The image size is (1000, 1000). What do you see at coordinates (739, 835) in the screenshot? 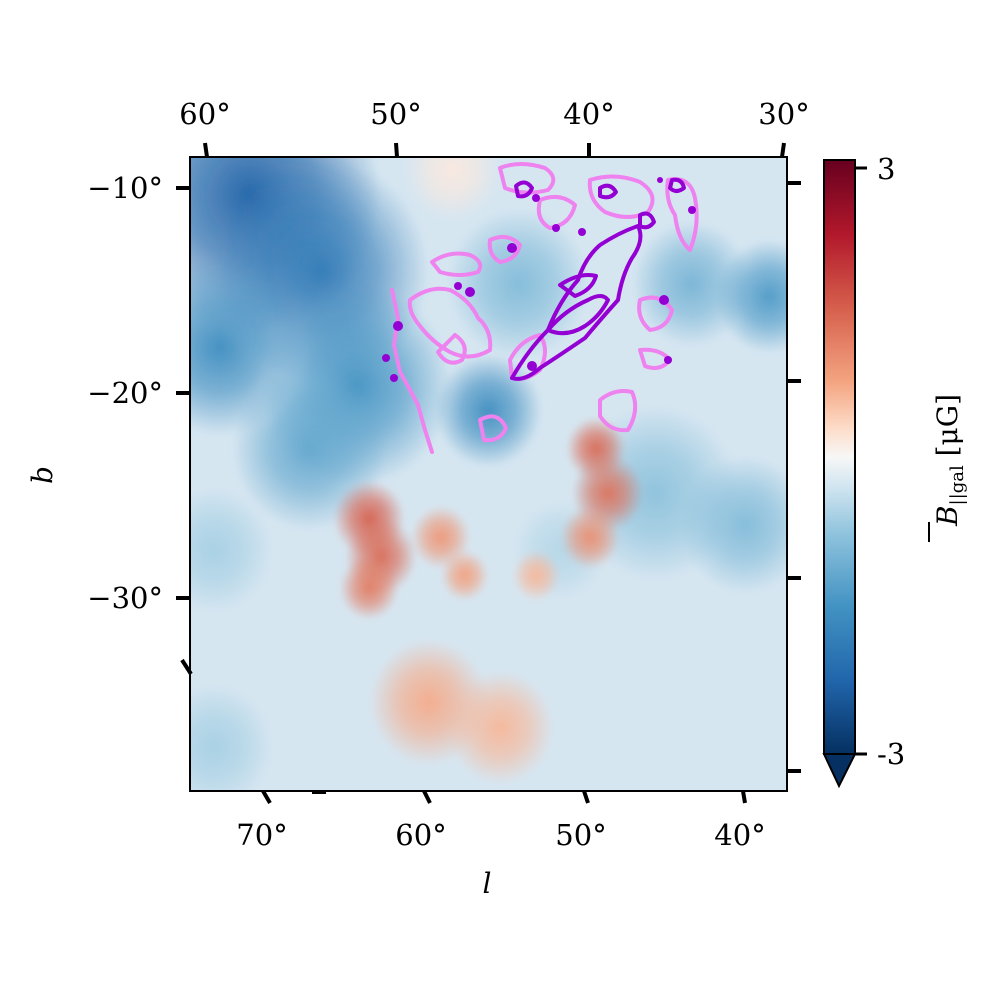
I see `bottom-tick-label: 40°` at bounding box center [739, 835].